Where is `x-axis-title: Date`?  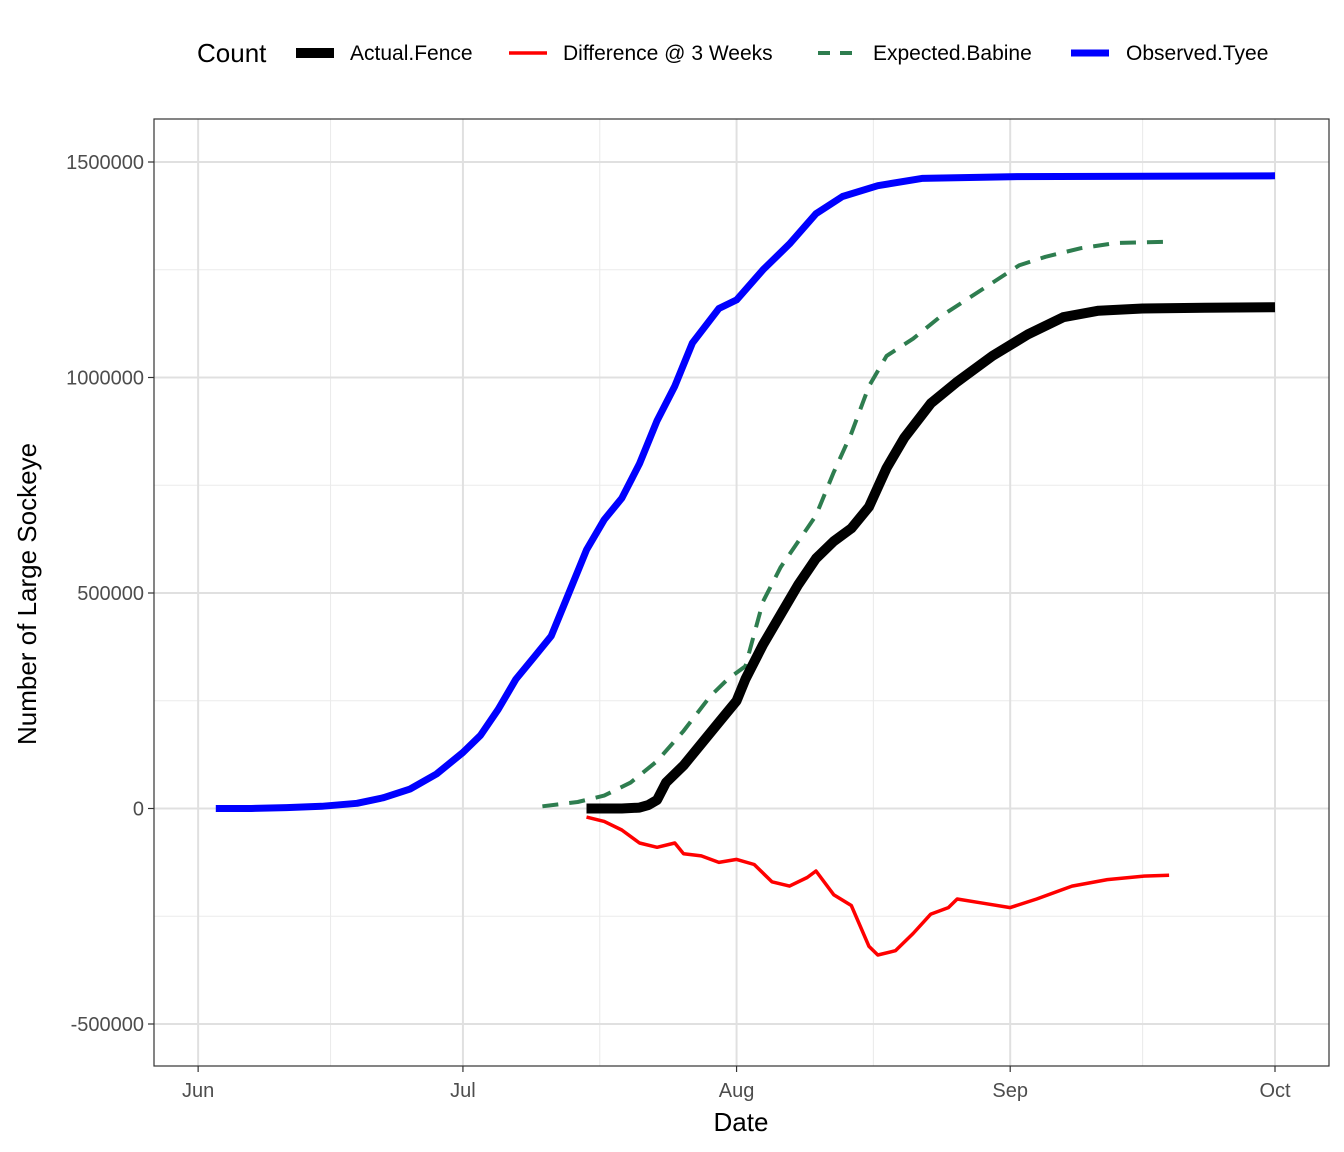
x-axis-title: Date is located at coordinates (741, 1122).